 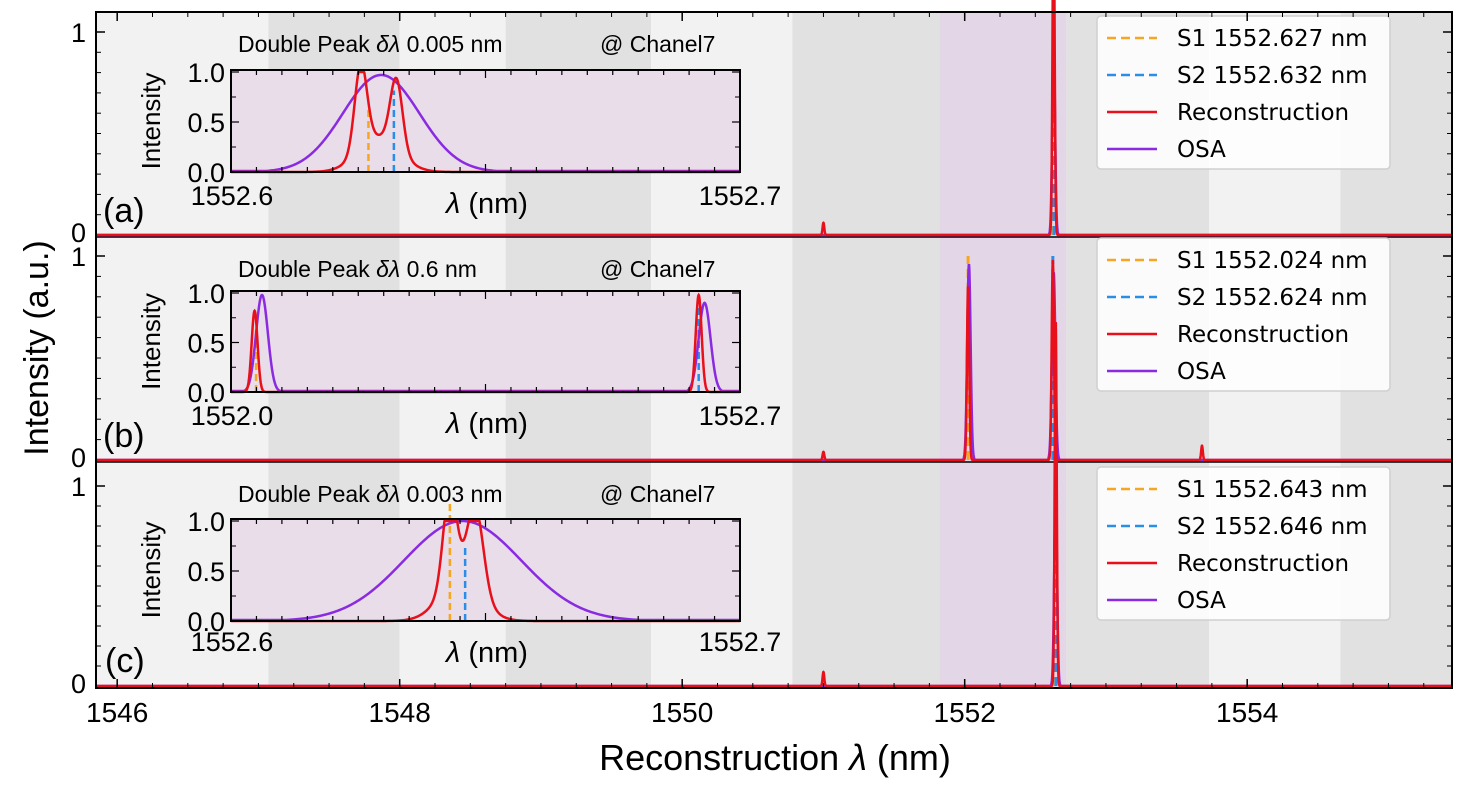 What do you see at coordinates (124, 211) in the screenshot?
I see `panel-label: (a)` at bounding box center [124, 211].